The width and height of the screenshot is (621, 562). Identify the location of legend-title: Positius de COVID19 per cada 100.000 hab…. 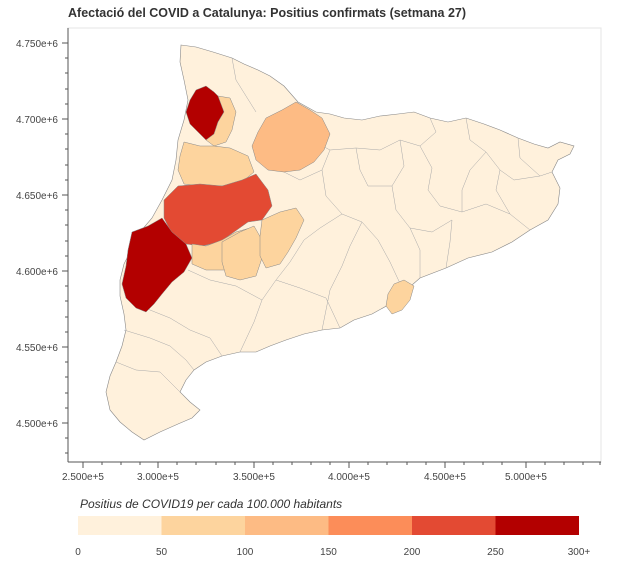
(211, 504).